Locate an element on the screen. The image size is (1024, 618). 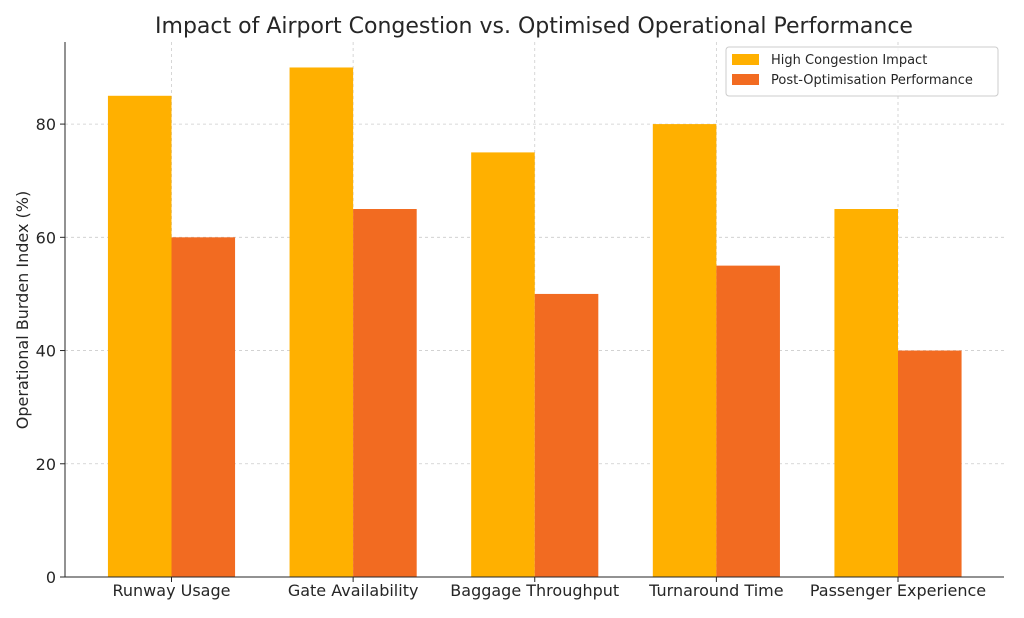
y-tick-label: 20 is located at coordinates (46, 464).